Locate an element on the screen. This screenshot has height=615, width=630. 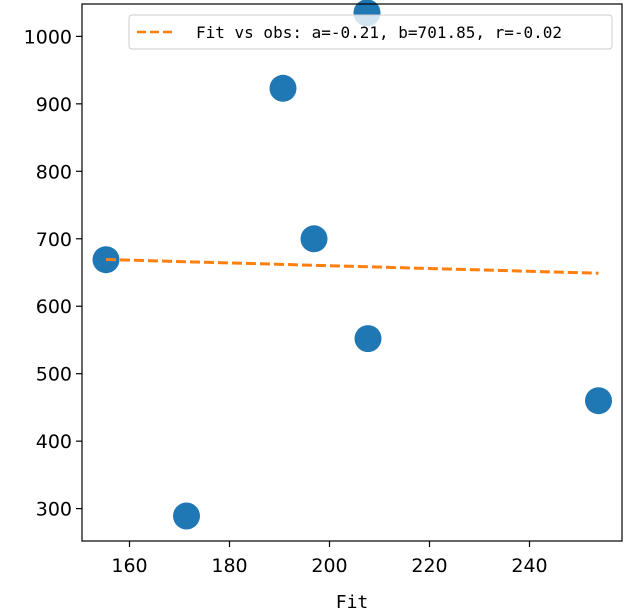
x-tick-label-180: 180 is located at coordinates (229, 566).